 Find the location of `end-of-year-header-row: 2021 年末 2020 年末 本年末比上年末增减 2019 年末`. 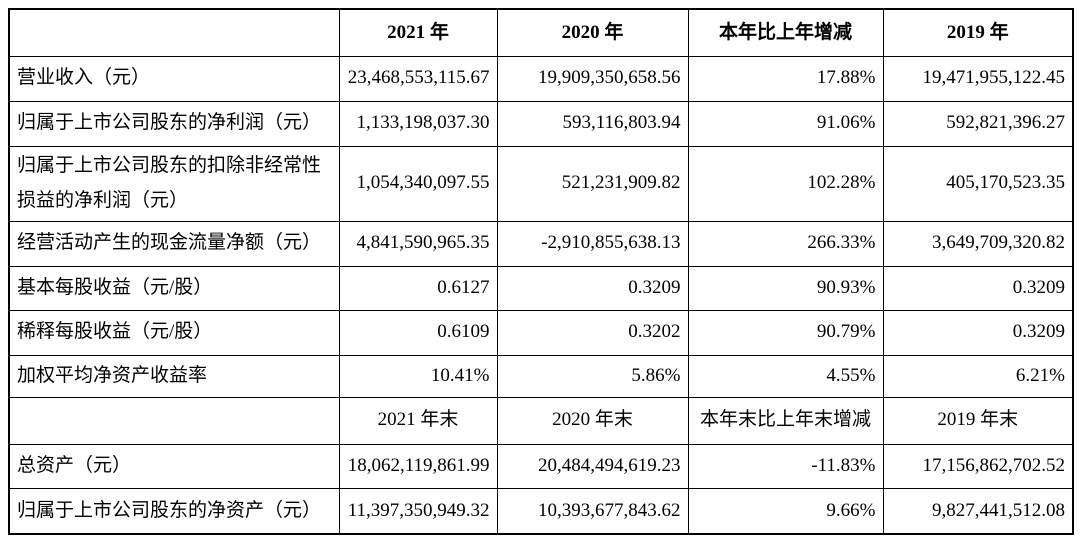

end-of-year-header-row: 2021 年末 2020 年末 本年末比上年末增减 2019 年末 is located at coordinates (541, 420).